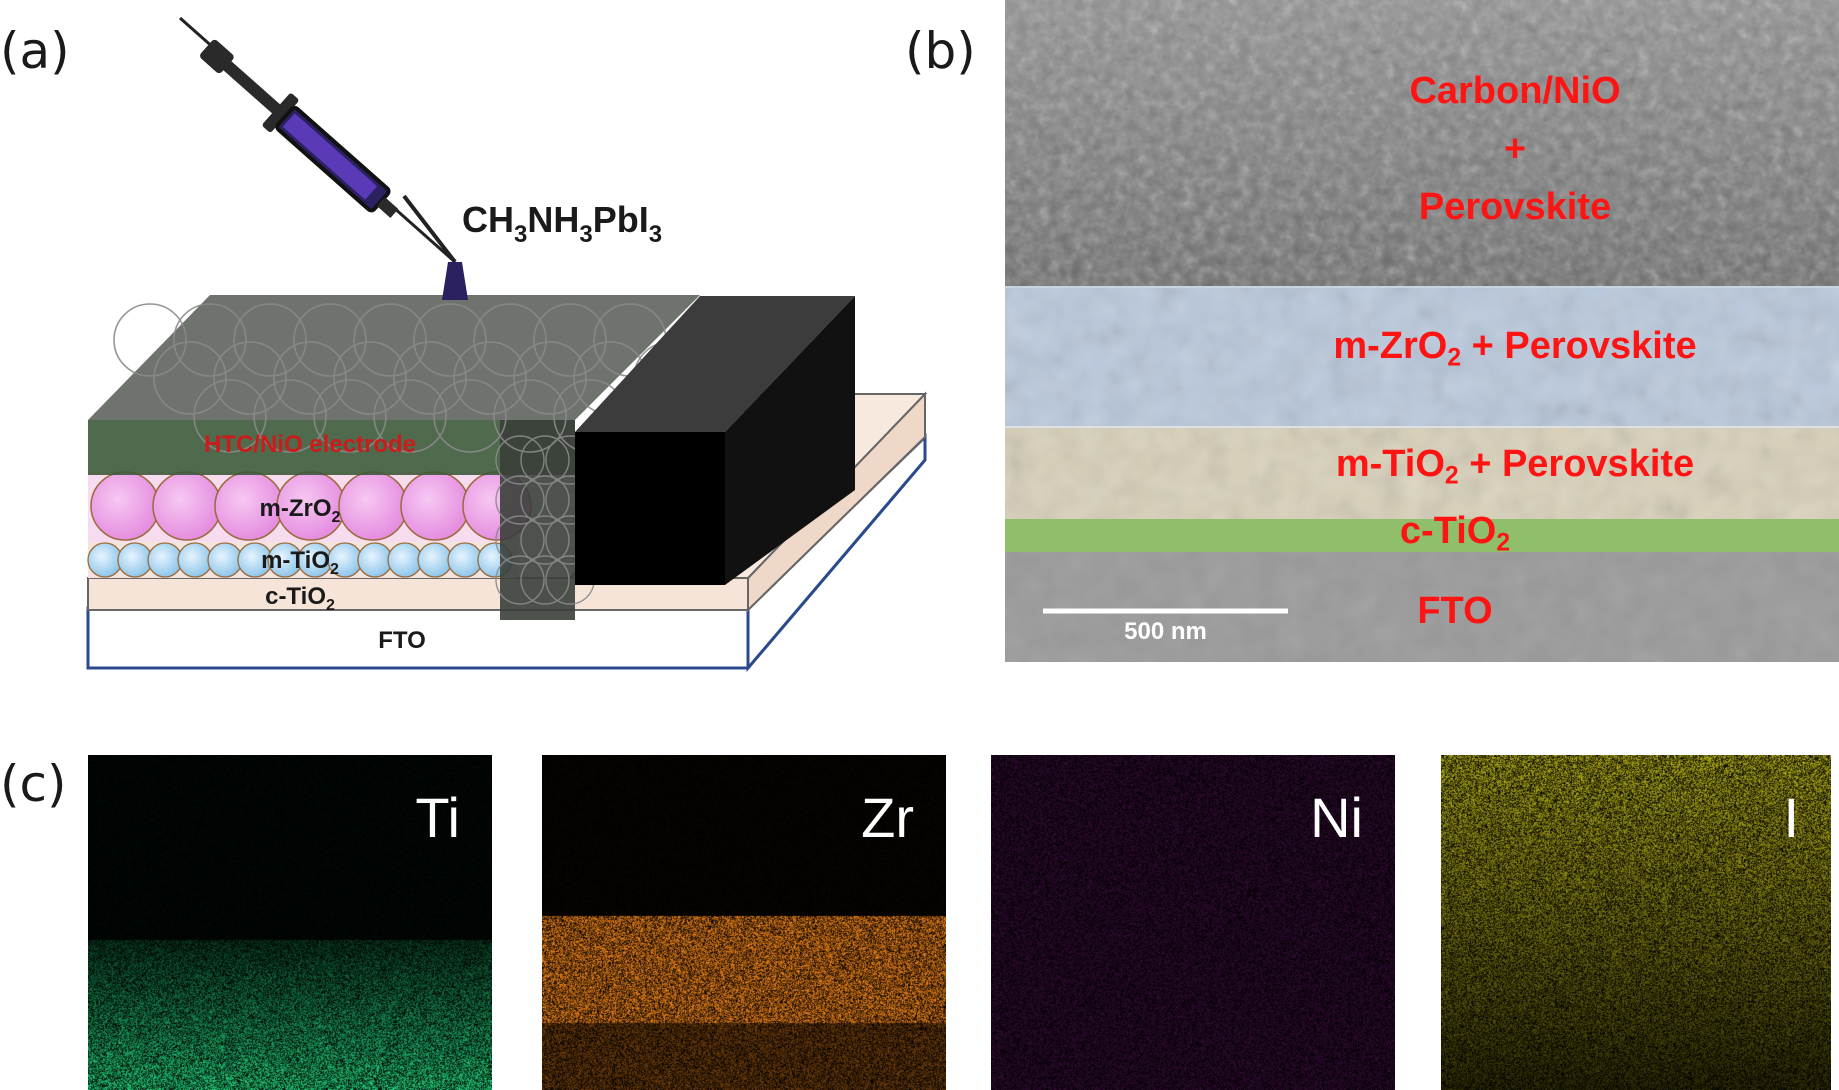 This screenshot has height=1090, width=1839. I want to click on eds-map-ti: Ti, so click(290, 922).